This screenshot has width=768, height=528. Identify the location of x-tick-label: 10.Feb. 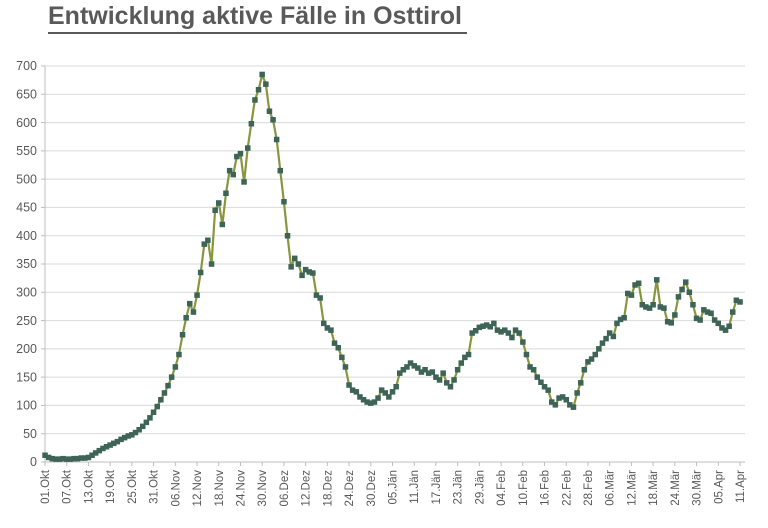
(524, 488).